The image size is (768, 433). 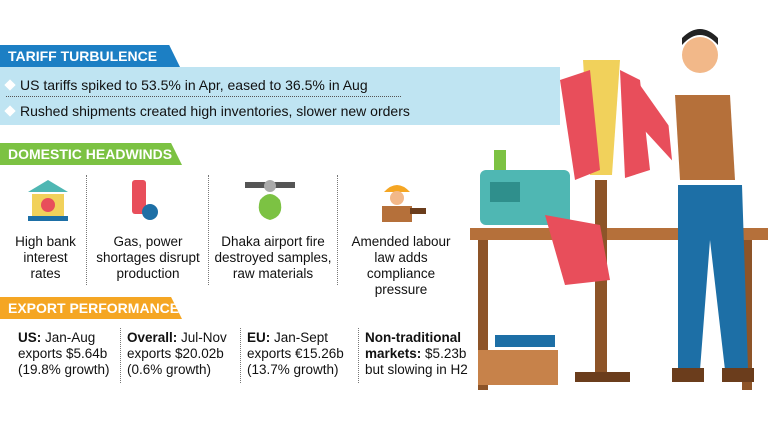 I want to click on section-title: TARIFF TURBULENCE, so click(x=90, y=56).